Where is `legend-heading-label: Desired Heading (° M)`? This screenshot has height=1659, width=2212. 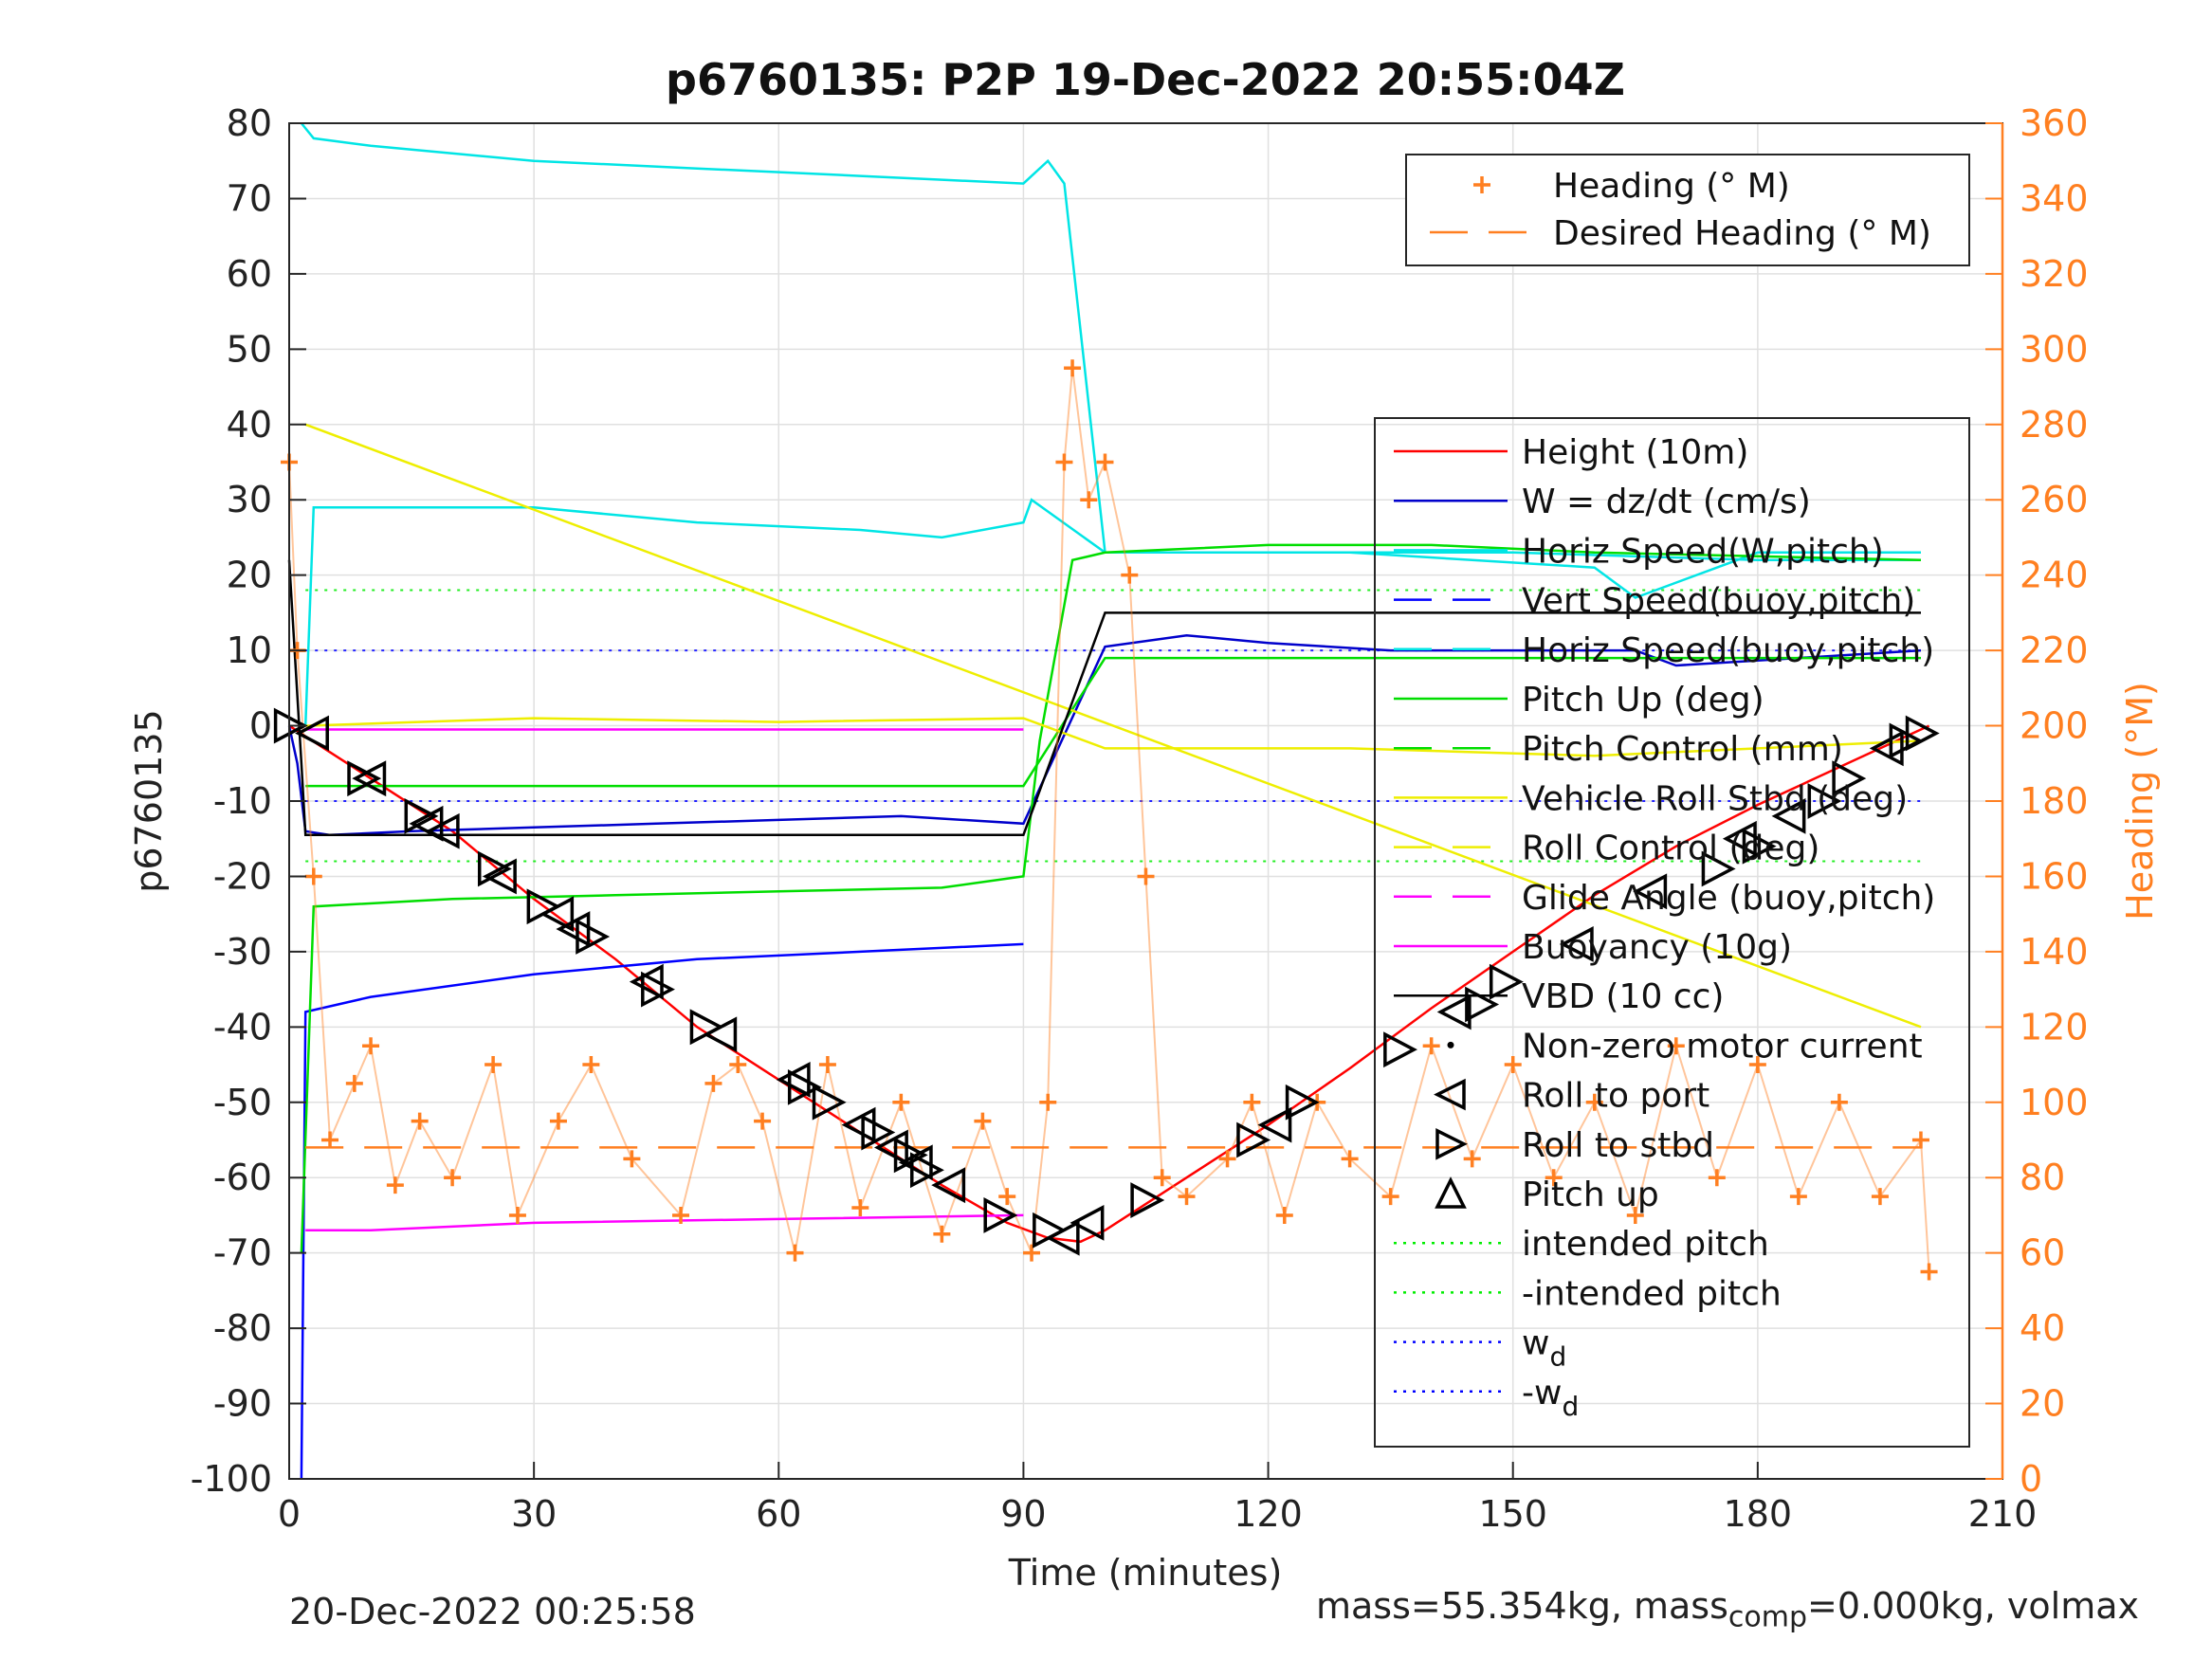 legend-heading-label: Desired Heading (° M) is located at coordinates (1742, 233).